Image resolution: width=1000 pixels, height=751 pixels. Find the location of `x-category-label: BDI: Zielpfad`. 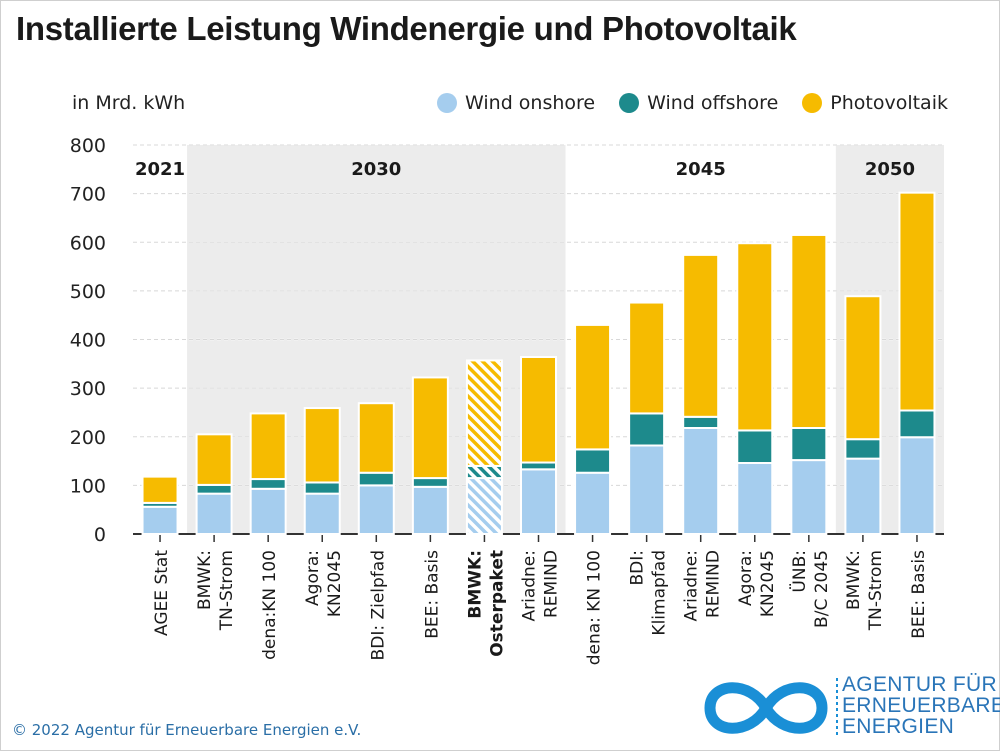

x-category-label: BDI: Zielpfad is located at coordinates (378, 605).